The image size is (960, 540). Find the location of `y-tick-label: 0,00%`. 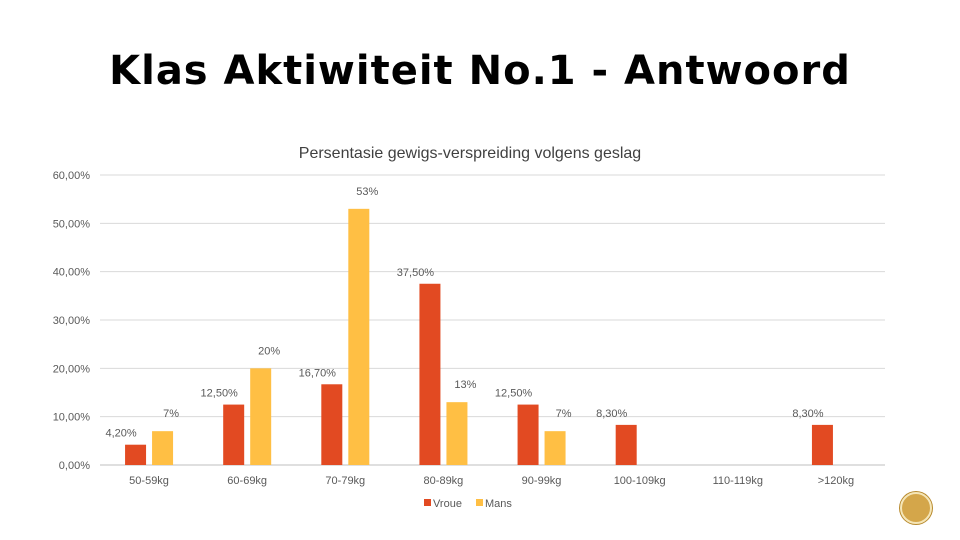

y-tick-label: 0,00% is located at coordinates (74, 466).